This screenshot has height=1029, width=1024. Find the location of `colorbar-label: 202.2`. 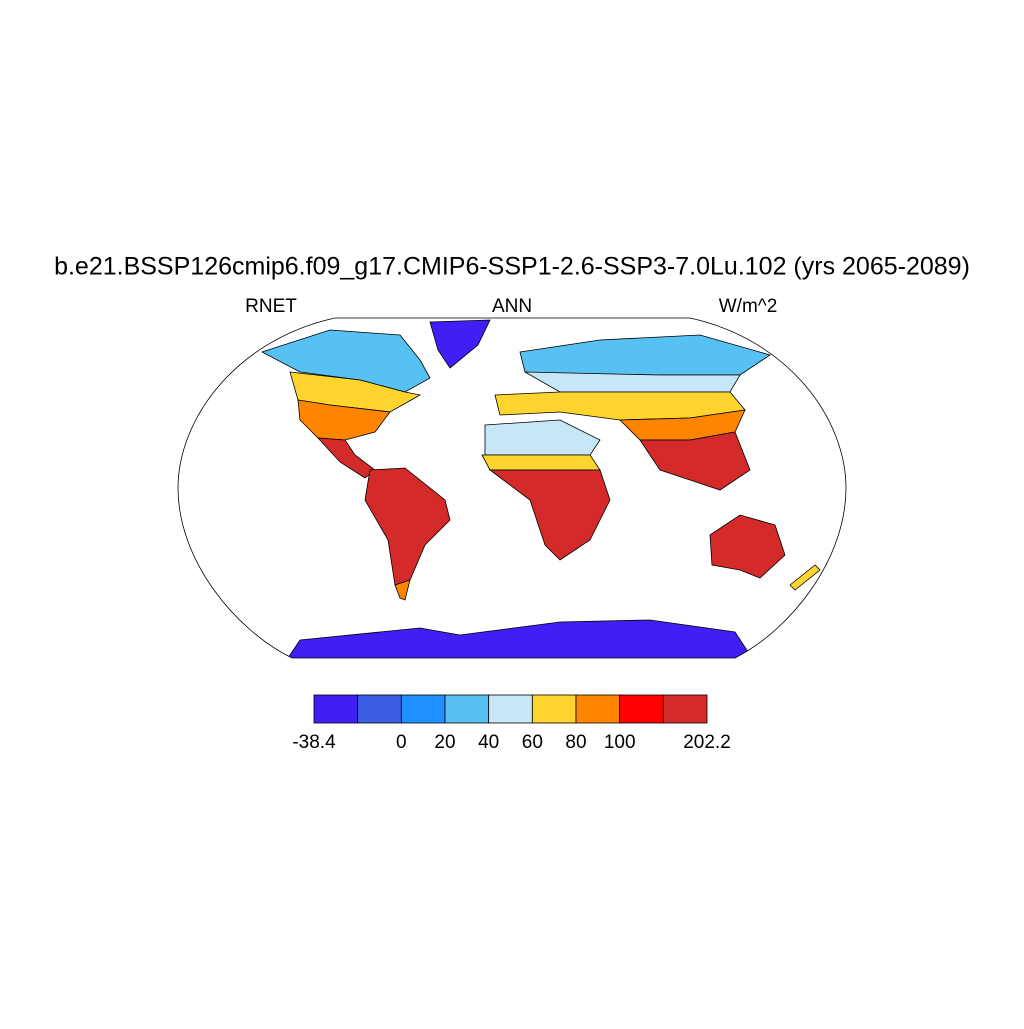

colorbar-label: 202.2 is located at coordinates (707, 742).